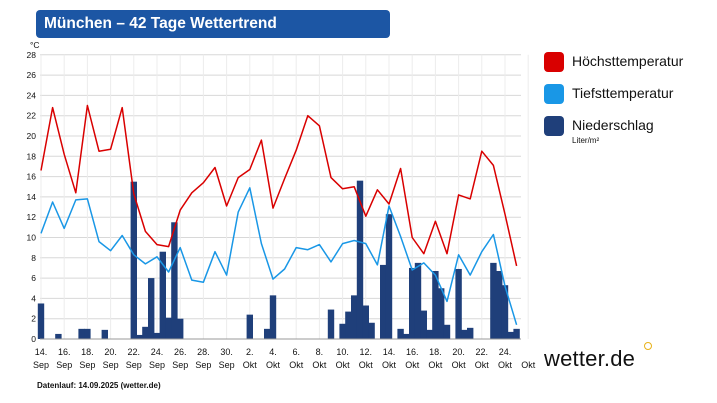  What do you see at coordinates (33, 258) in the screenshot?
I see `y-tick-label: 8` at bounding box center [33, 258].